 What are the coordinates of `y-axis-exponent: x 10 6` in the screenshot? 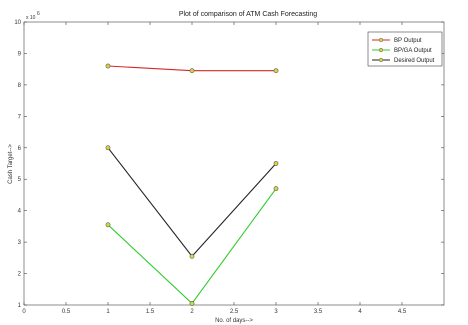 It's located at (33, 16).